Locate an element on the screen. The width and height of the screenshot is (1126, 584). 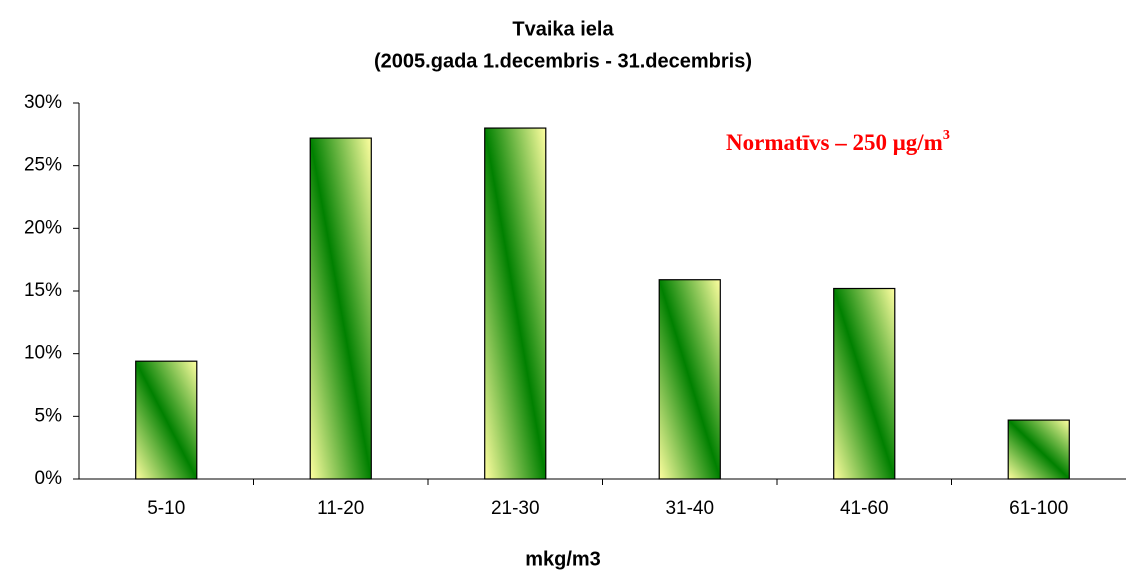
annotation-text: Normatīvs – 250 μg/m is located at coordinates (834, 142).